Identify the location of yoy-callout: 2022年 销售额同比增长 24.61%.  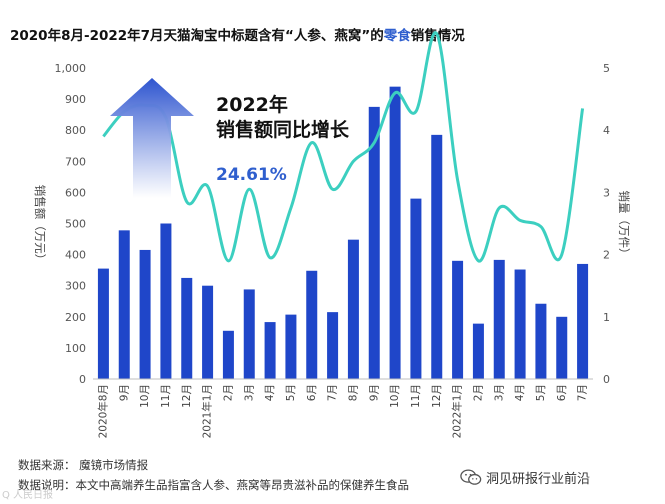
(230, 138).